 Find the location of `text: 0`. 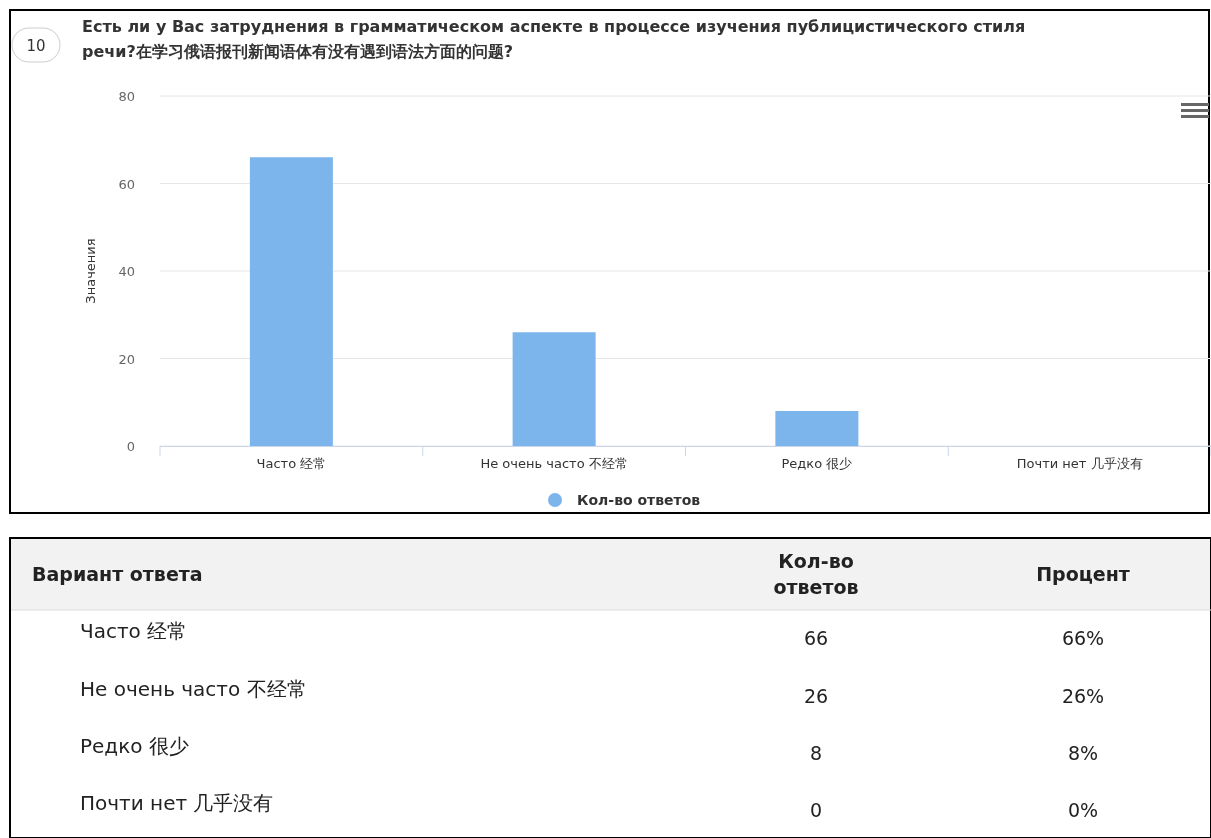

text: 0 is located at coordinates (816, 810).